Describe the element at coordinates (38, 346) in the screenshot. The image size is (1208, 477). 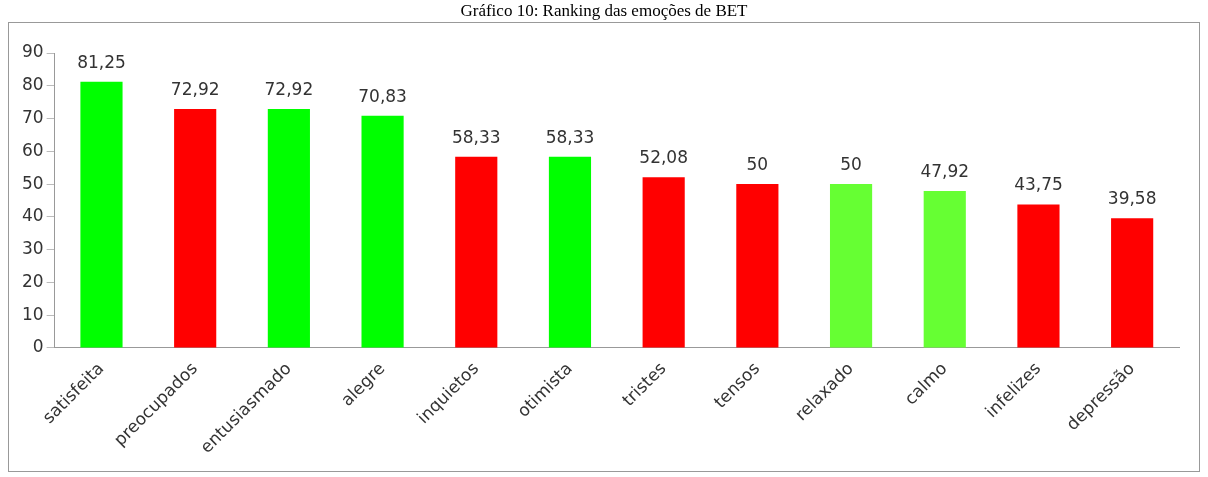
I see `y-tick-label: 0` at that location.